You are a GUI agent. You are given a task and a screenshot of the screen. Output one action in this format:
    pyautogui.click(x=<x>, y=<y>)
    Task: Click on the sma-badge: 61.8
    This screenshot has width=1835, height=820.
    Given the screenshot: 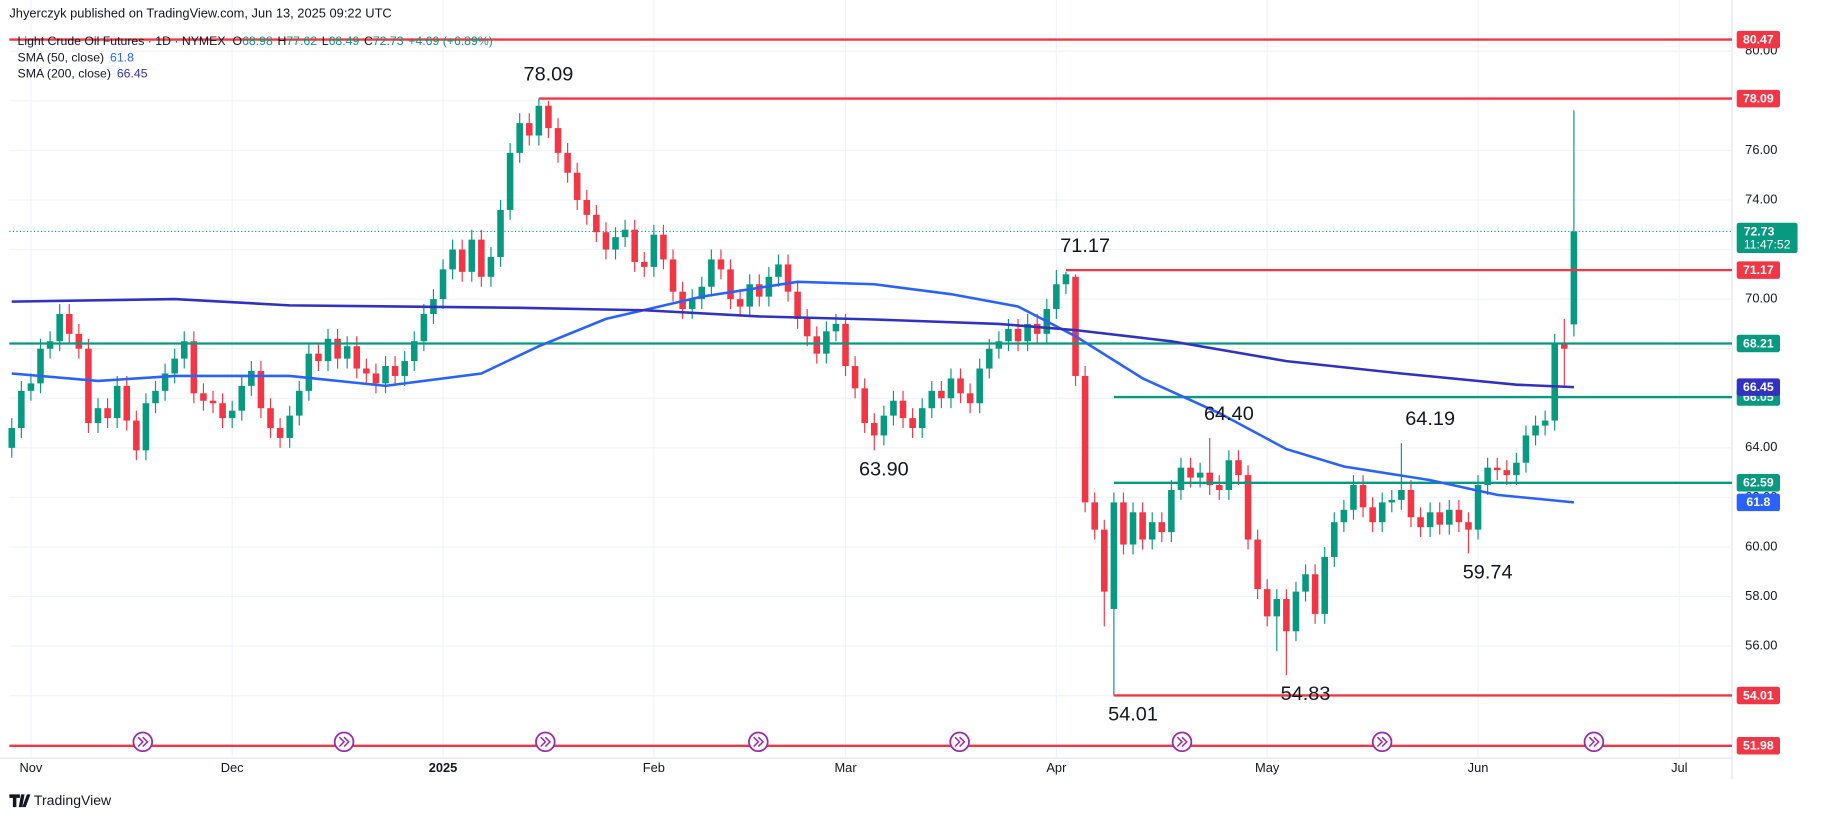 What is the action you would take?
    pyautogui.click(x=1758, y=502)
    